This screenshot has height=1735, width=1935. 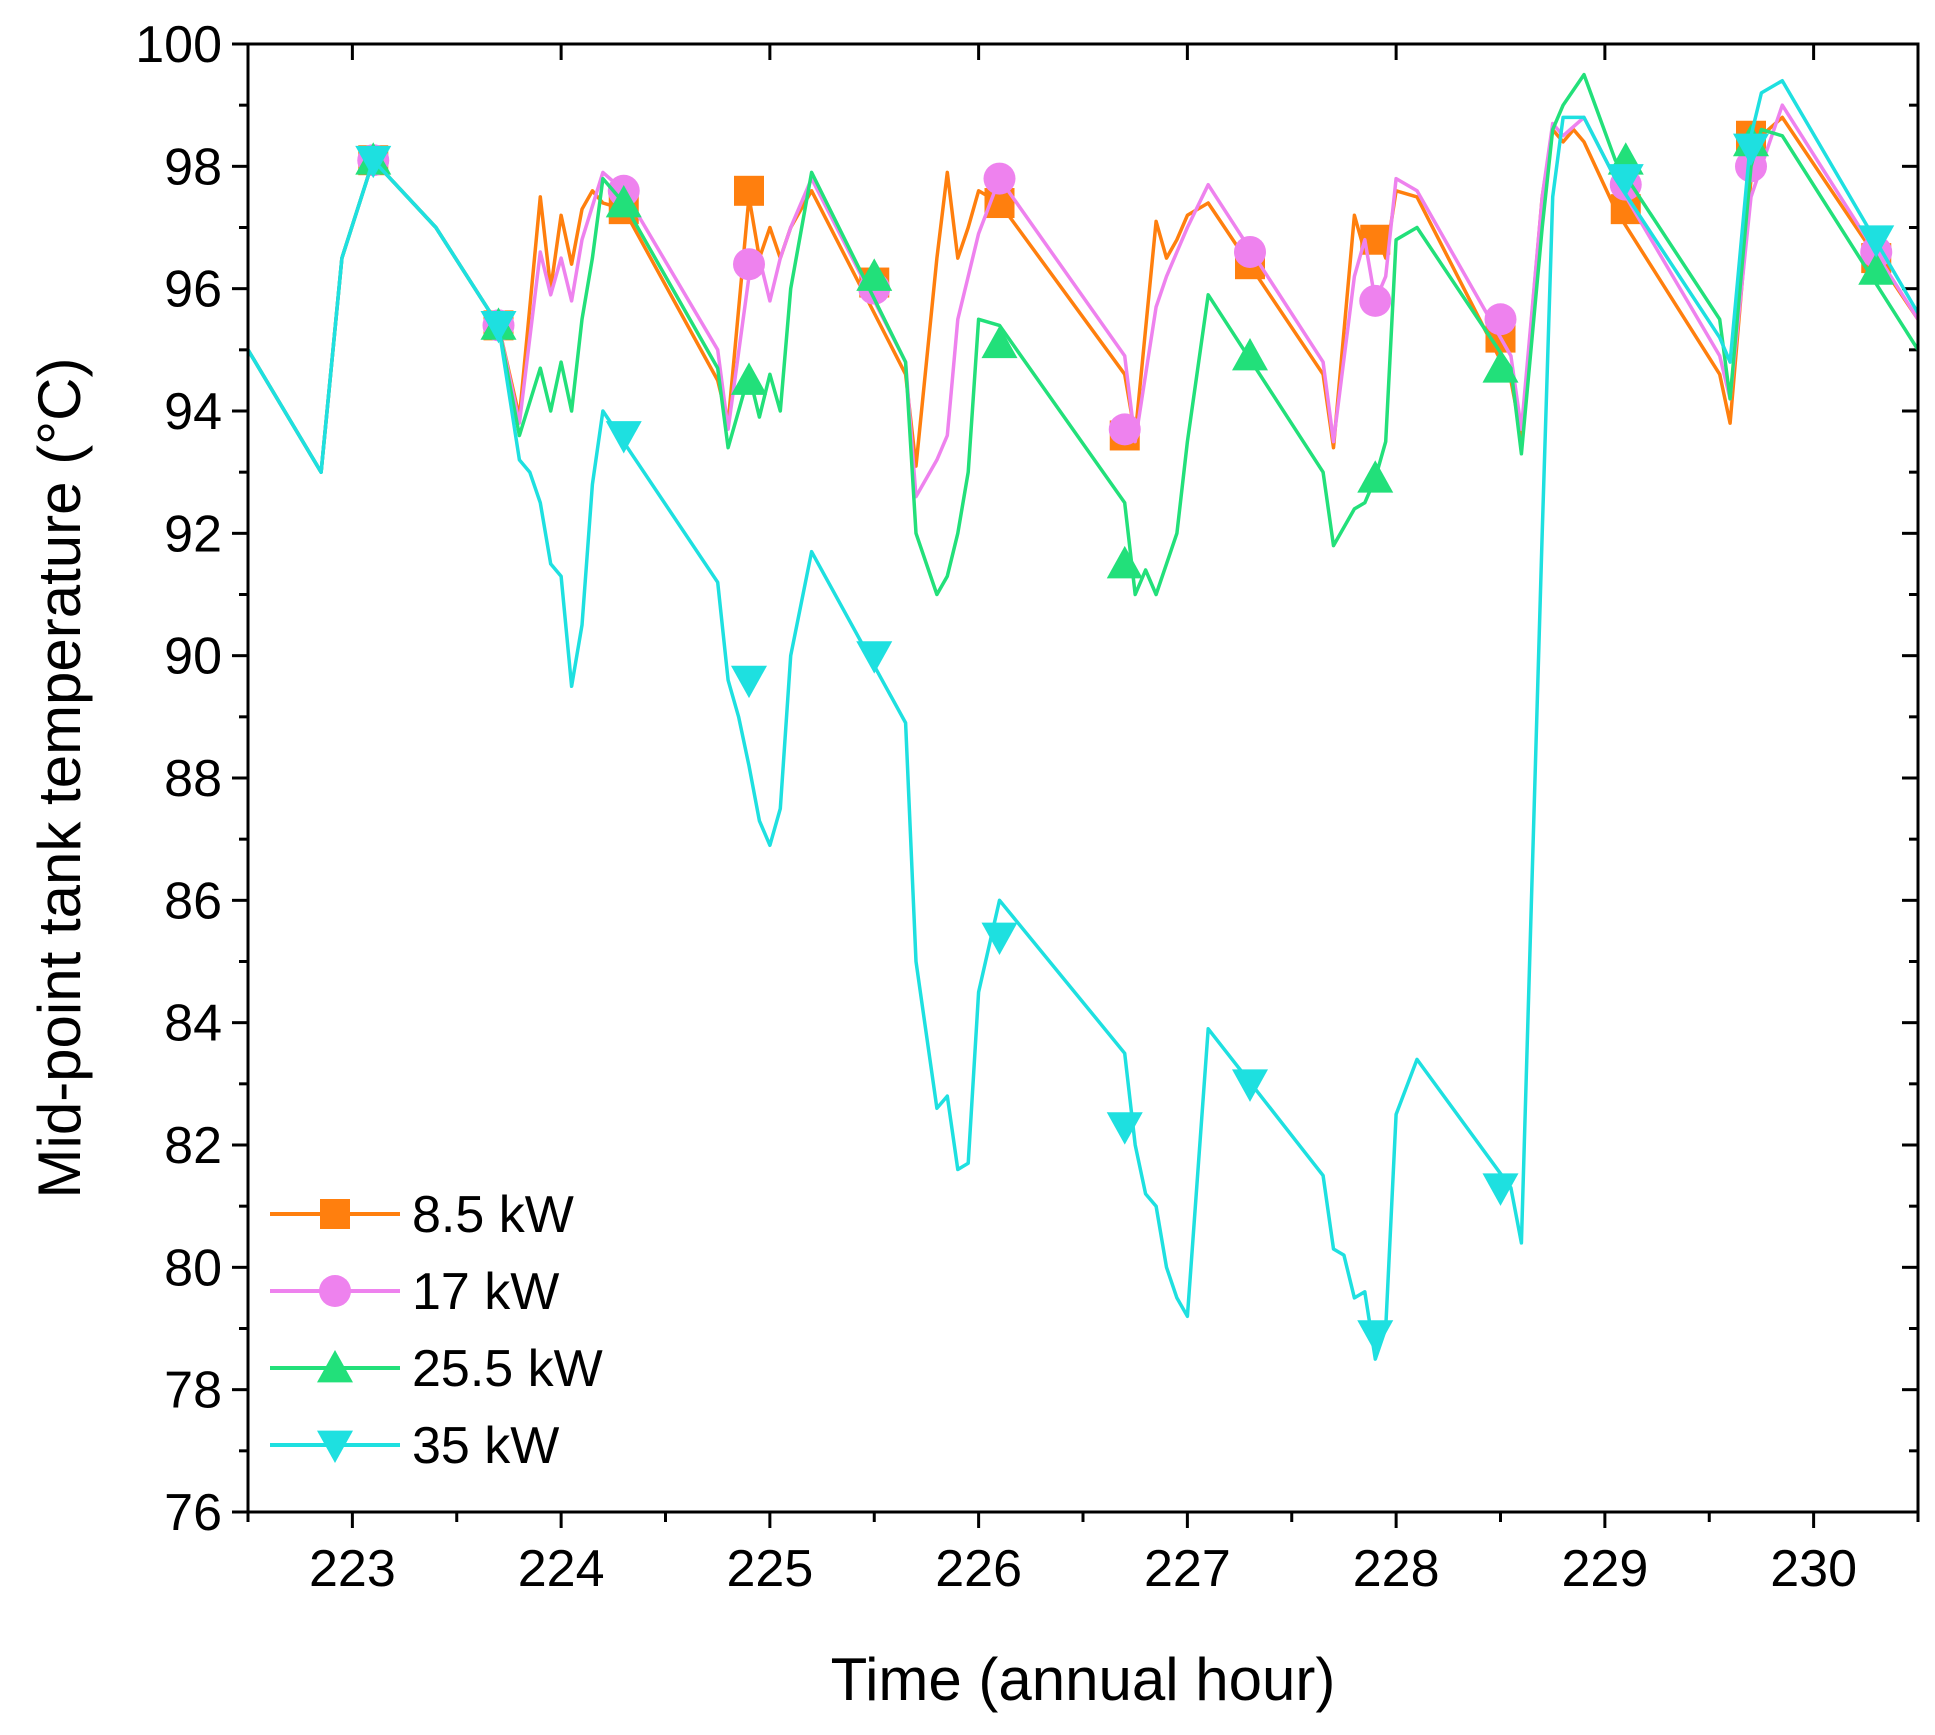 I want to click on legend-item: 8.5 kW, so click(x=422, y=1215).